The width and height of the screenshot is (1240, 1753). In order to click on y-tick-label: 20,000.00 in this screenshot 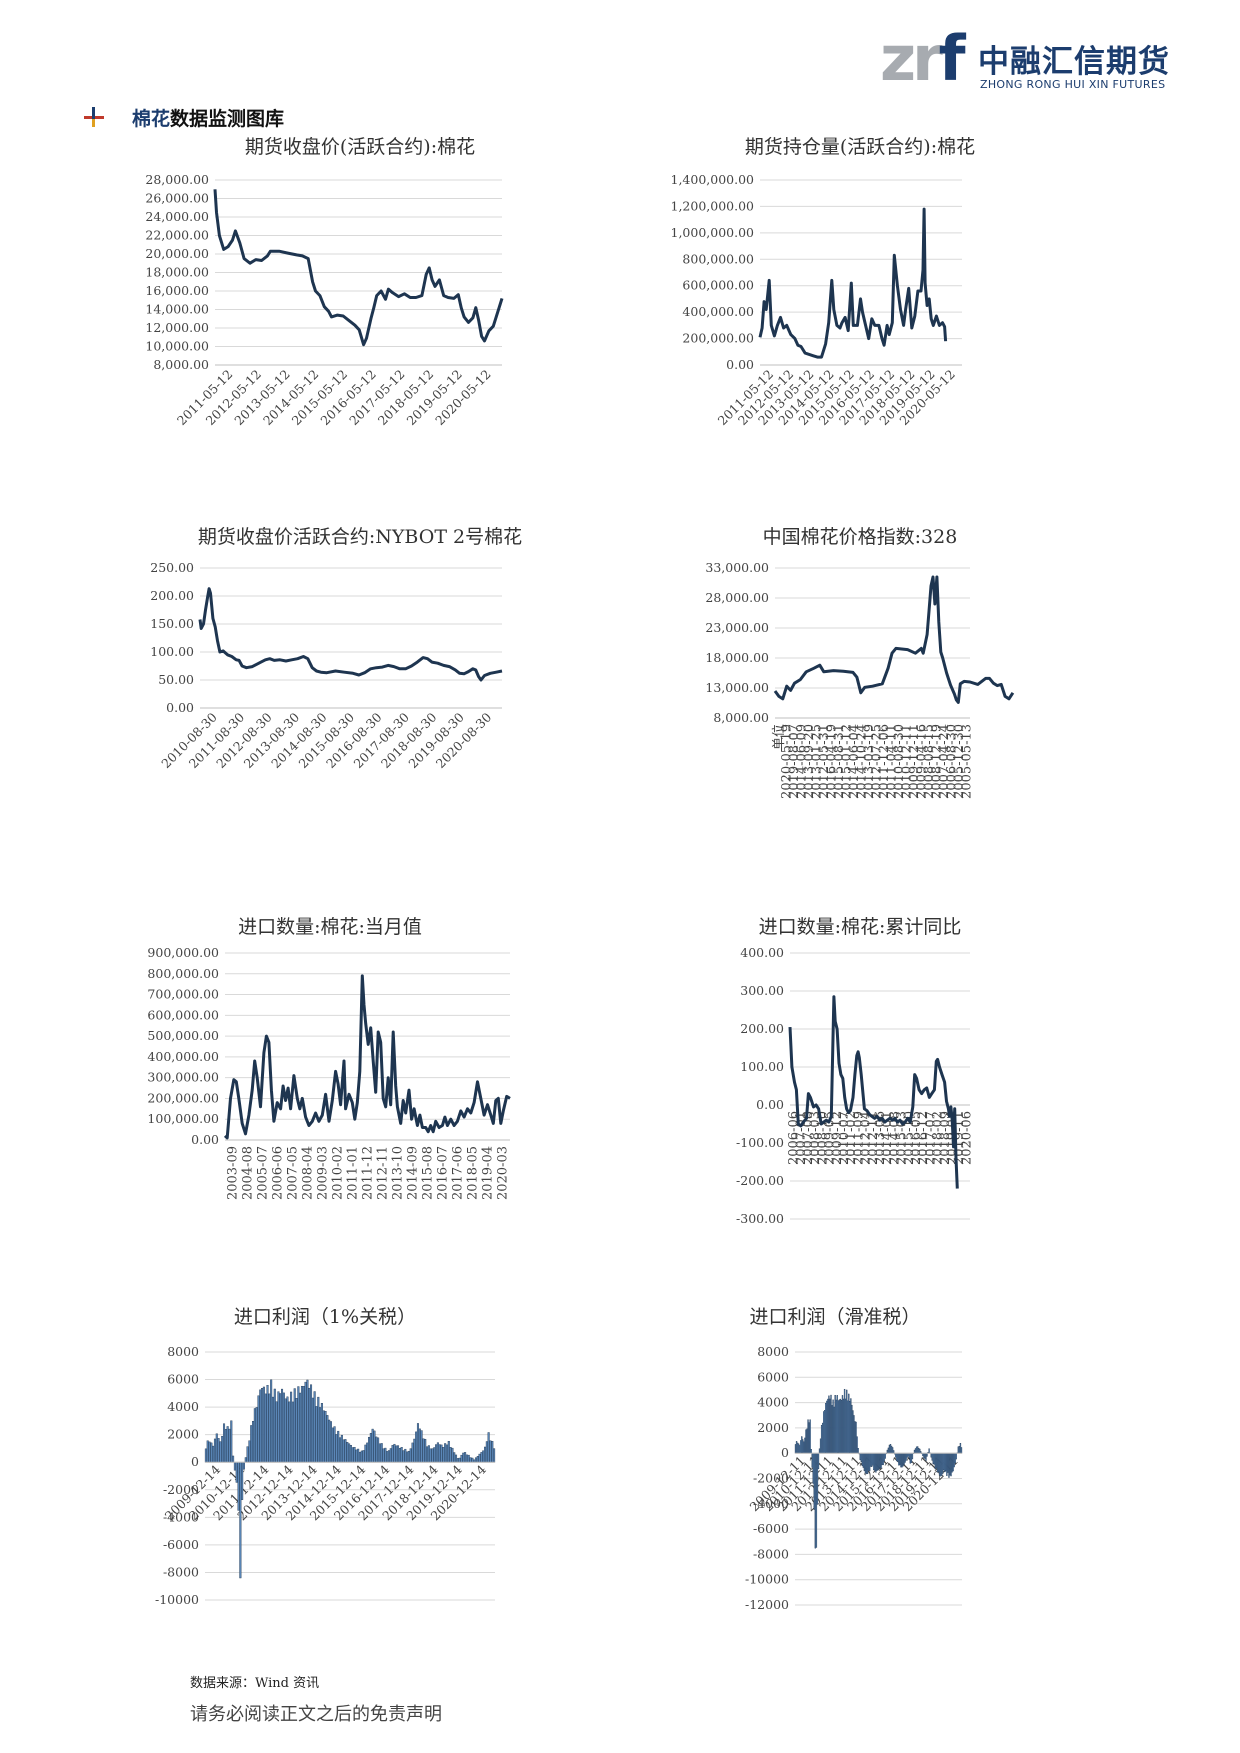, I will do `click(177, 253)`.